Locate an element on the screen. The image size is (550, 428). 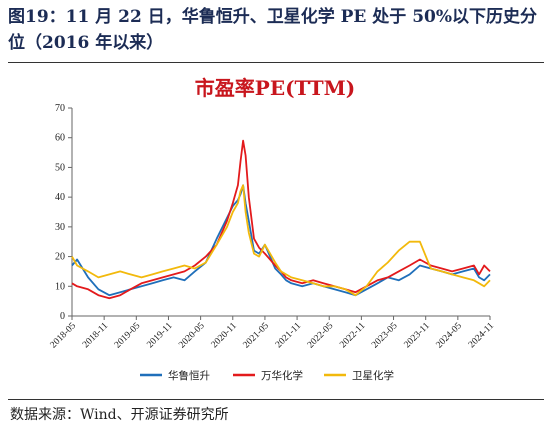
title-divider is located at coordinates (276, 62).